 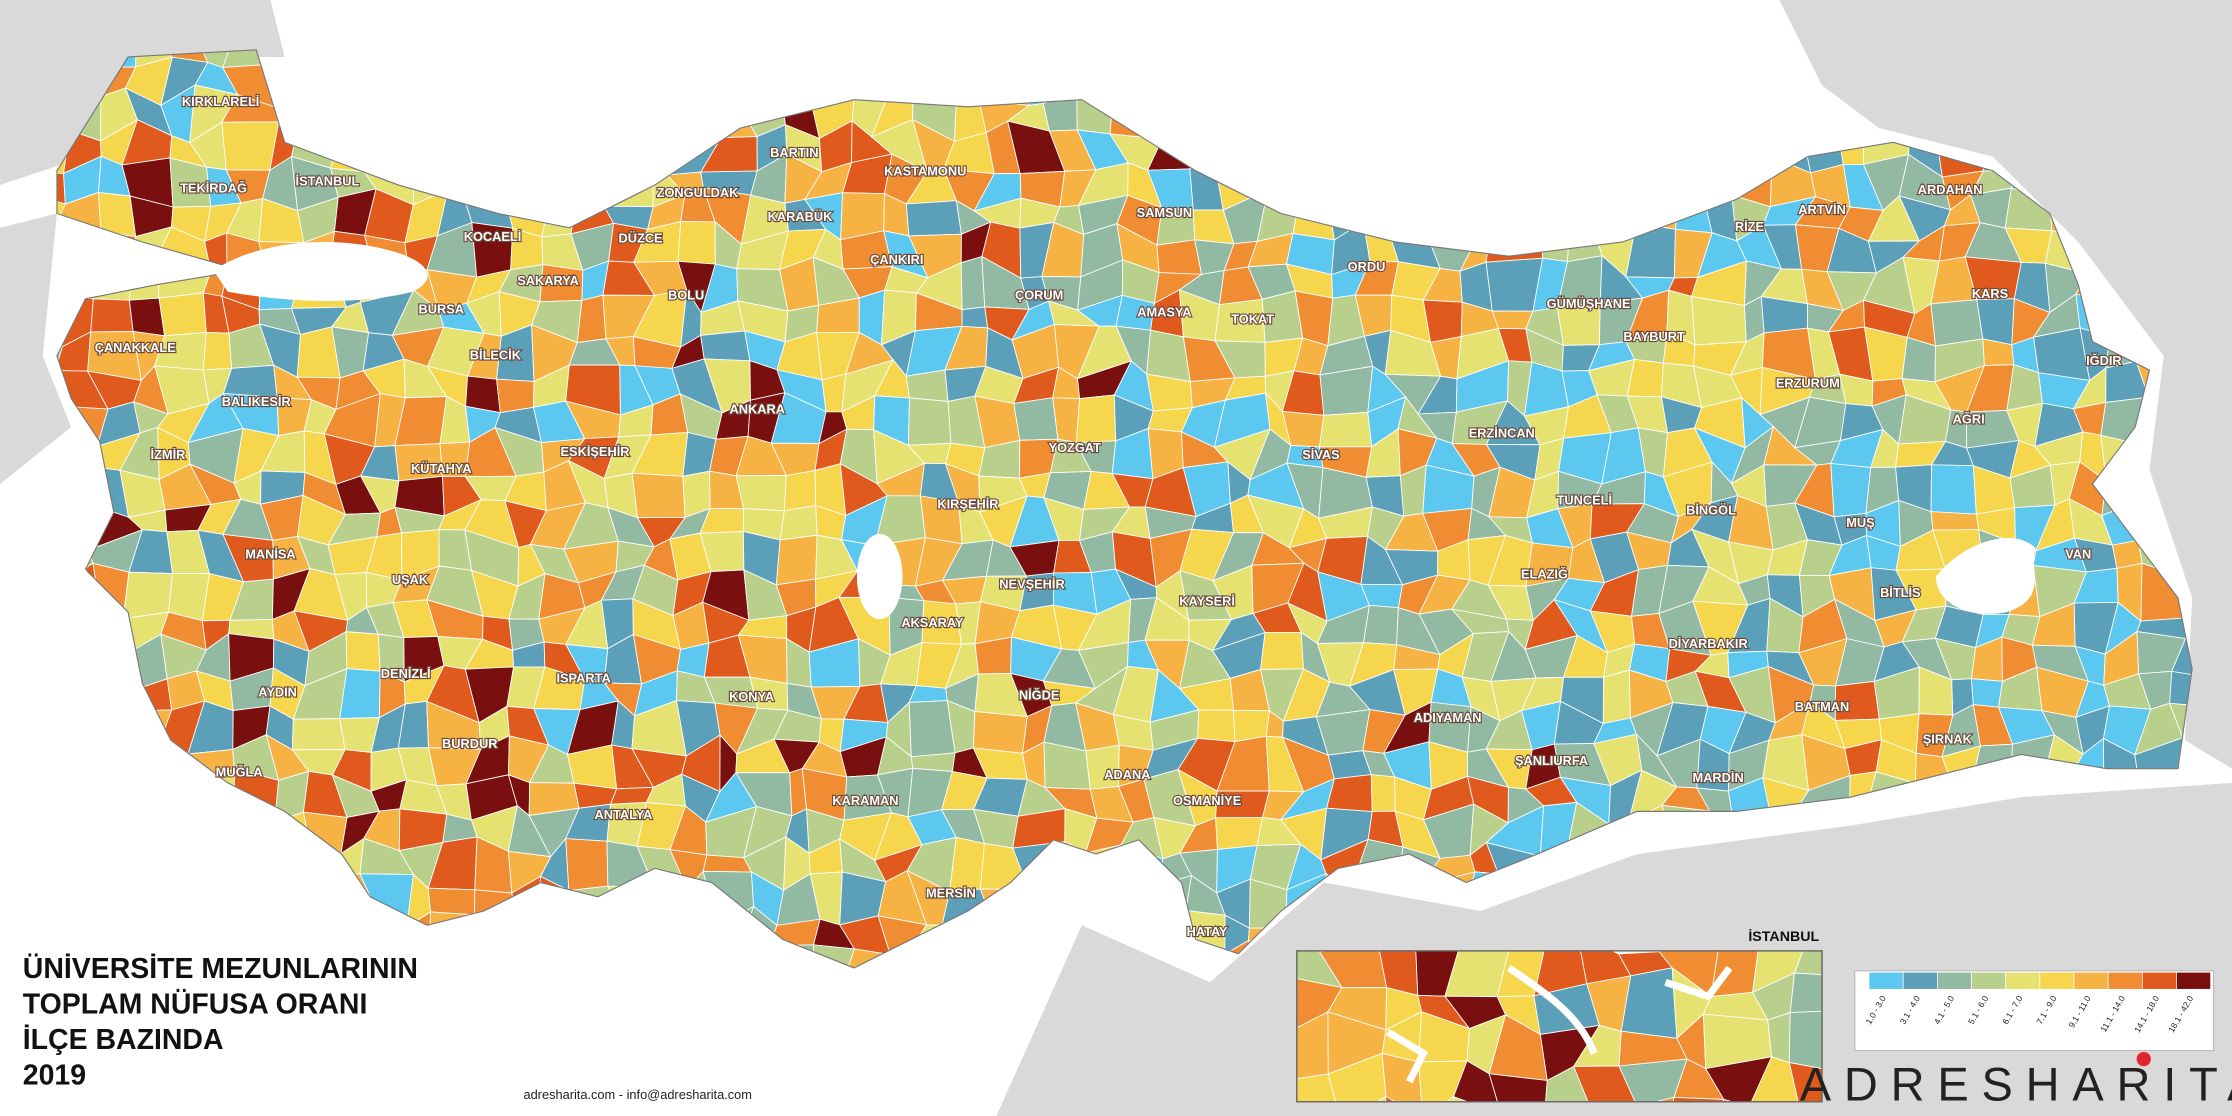 I want to click on inset-title: İSTANBUL, so click(x=1783, y=936).